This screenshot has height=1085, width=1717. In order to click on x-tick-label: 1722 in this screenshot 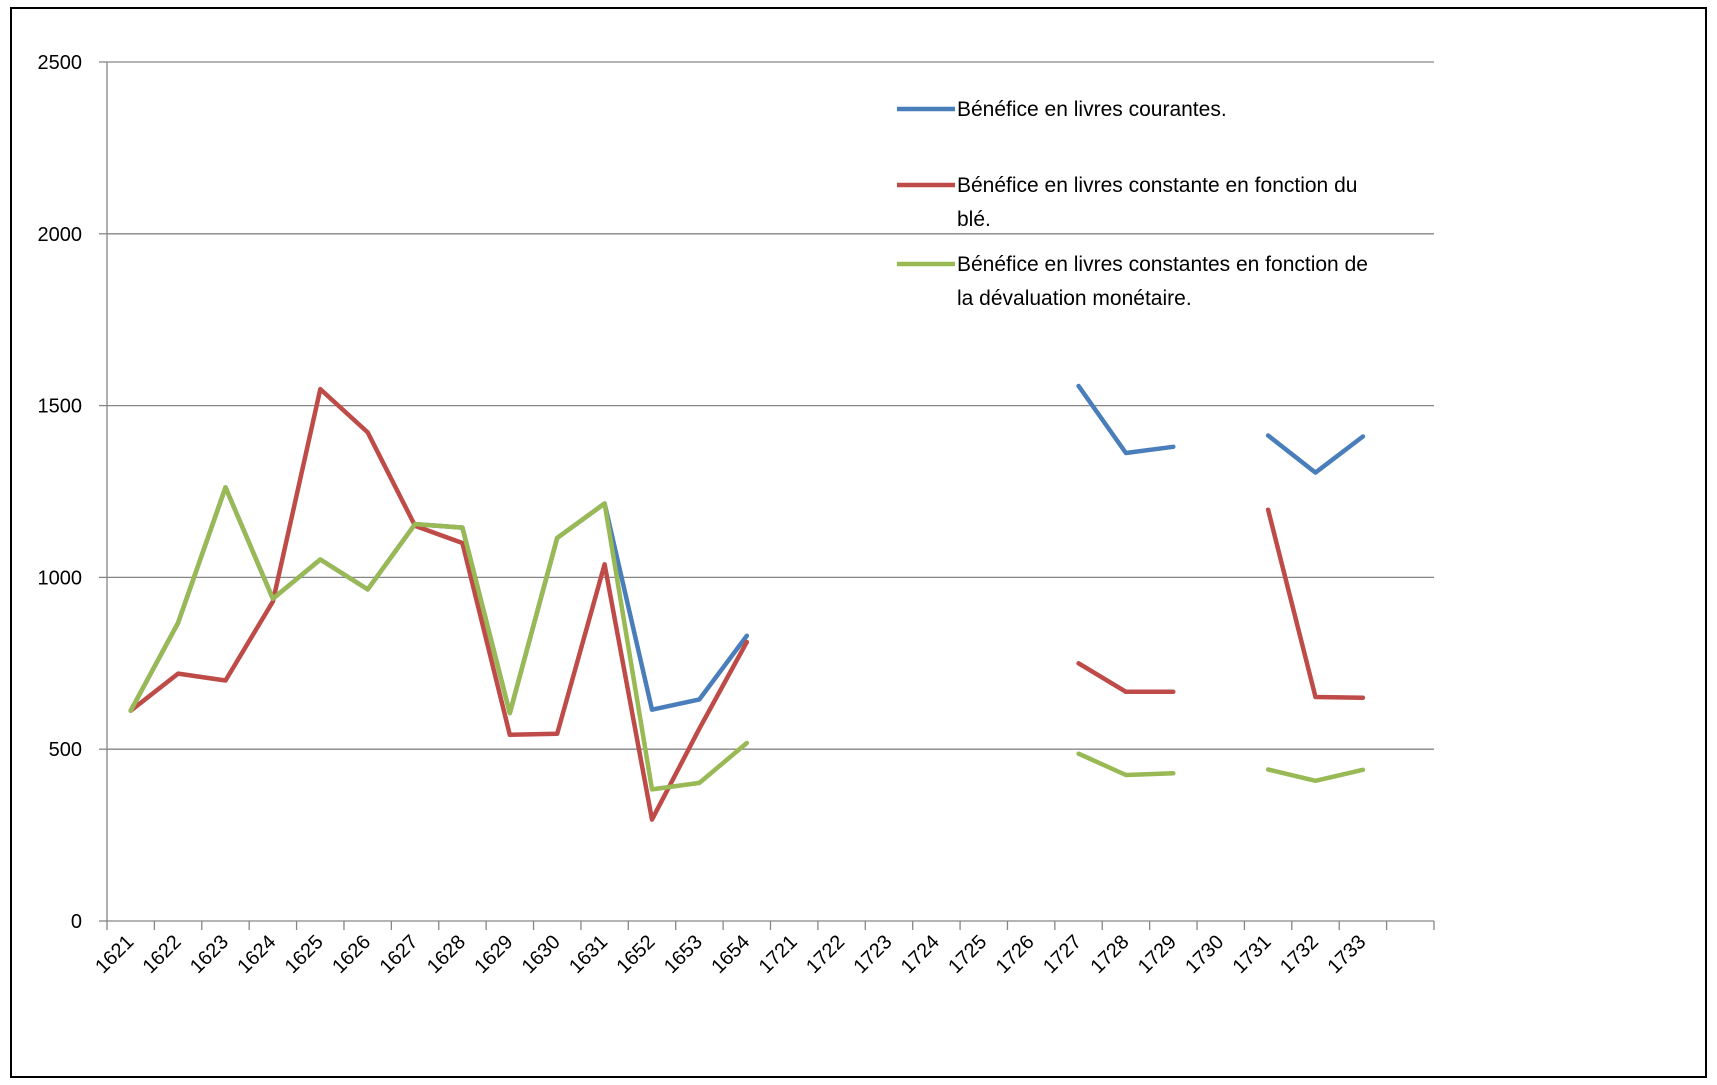, I will do `click(825, 954)`.